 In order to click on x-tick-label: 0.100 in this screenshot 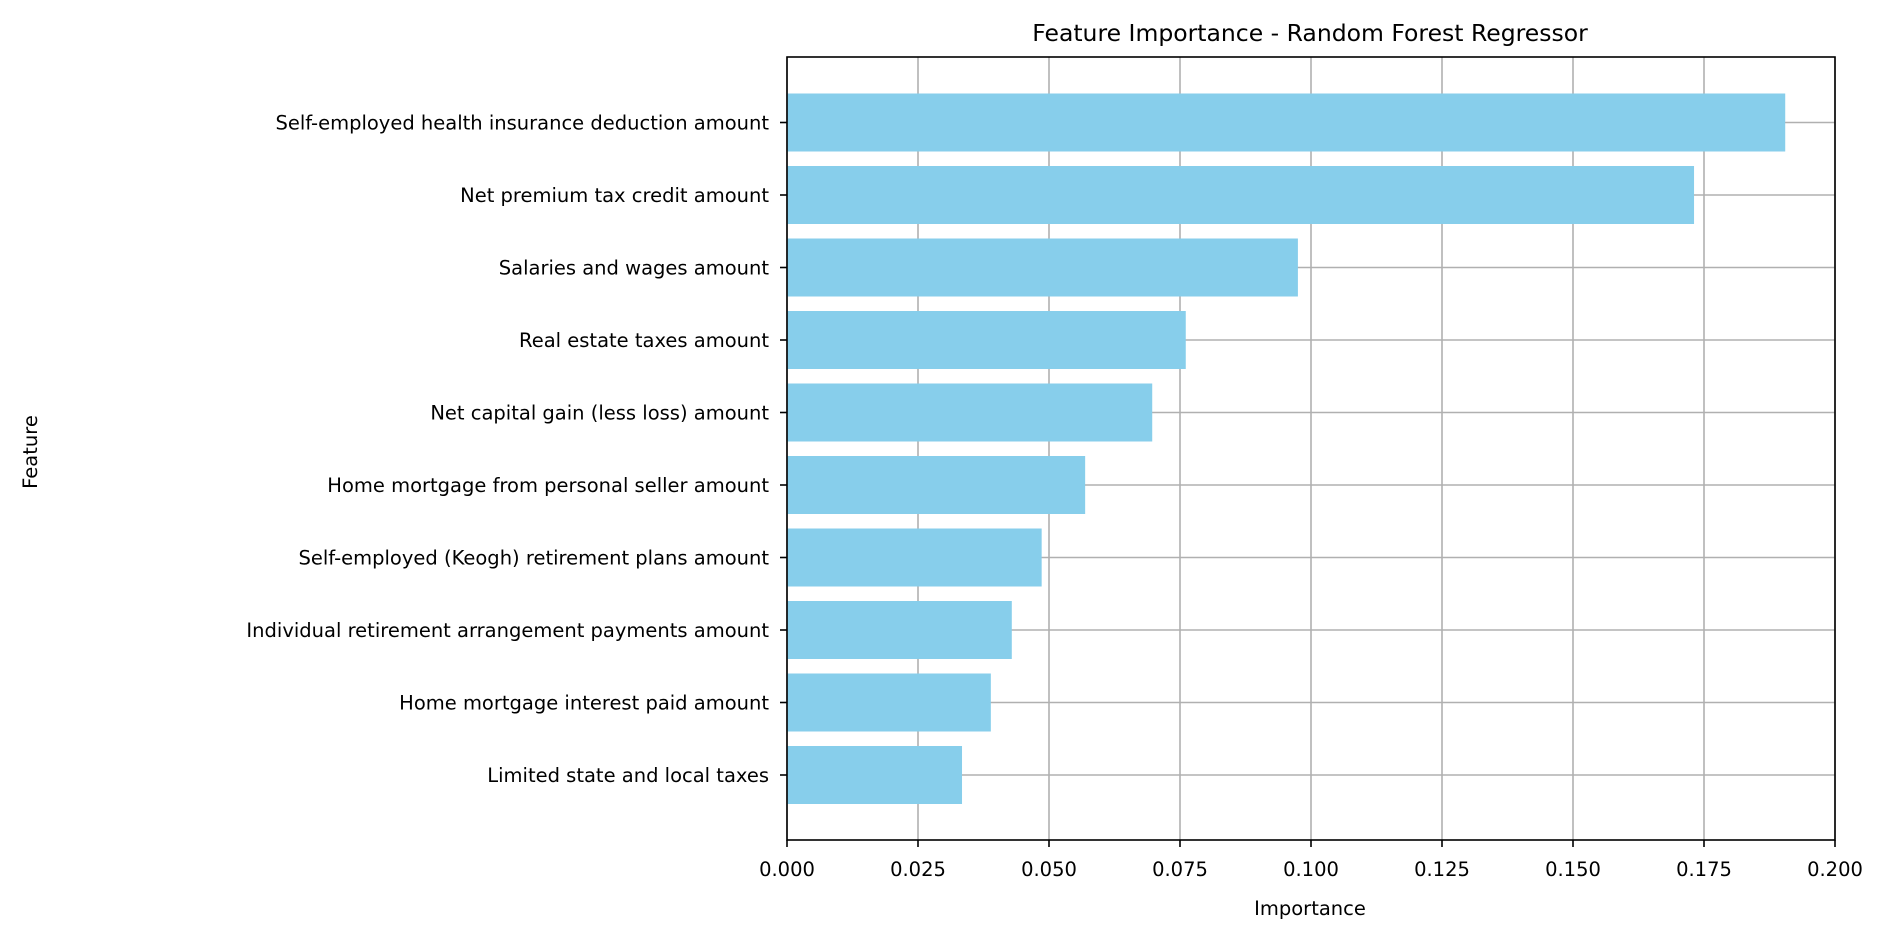, I will do `click(1311, 869)`.